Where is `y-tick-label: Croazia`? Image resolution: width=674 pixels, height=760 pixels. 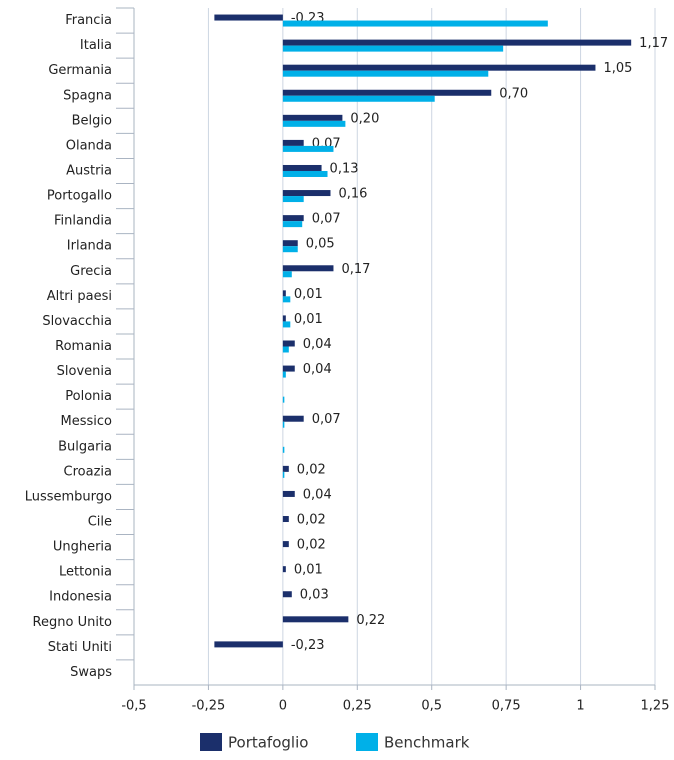 y-tick-label: Croazia is located at coordinates (88, 471).